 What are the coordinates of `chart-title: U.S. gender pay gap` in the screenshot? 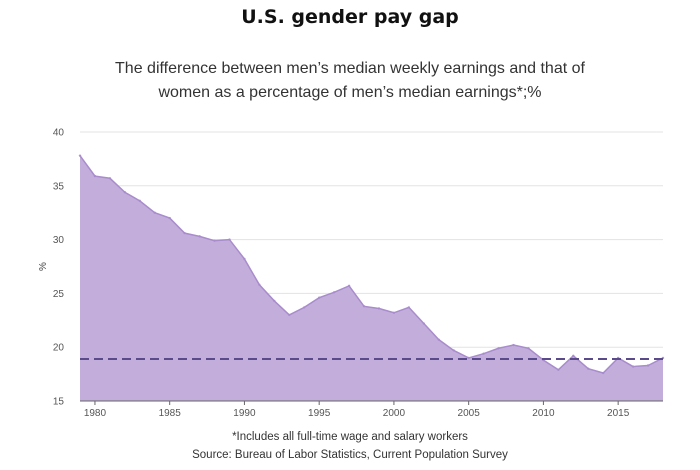 It's located at (350, 17).